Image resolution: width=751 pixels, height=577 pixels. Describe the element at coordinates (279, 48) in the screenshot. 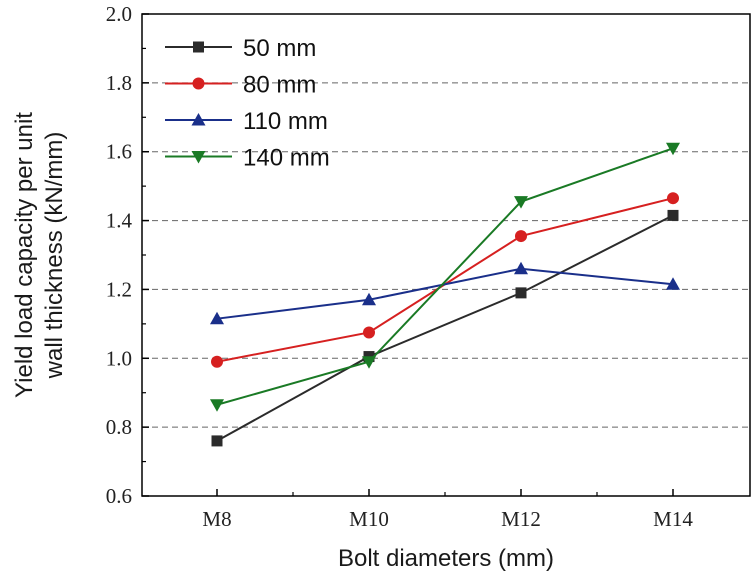

I see `legend-label: 50 mm` at that location.